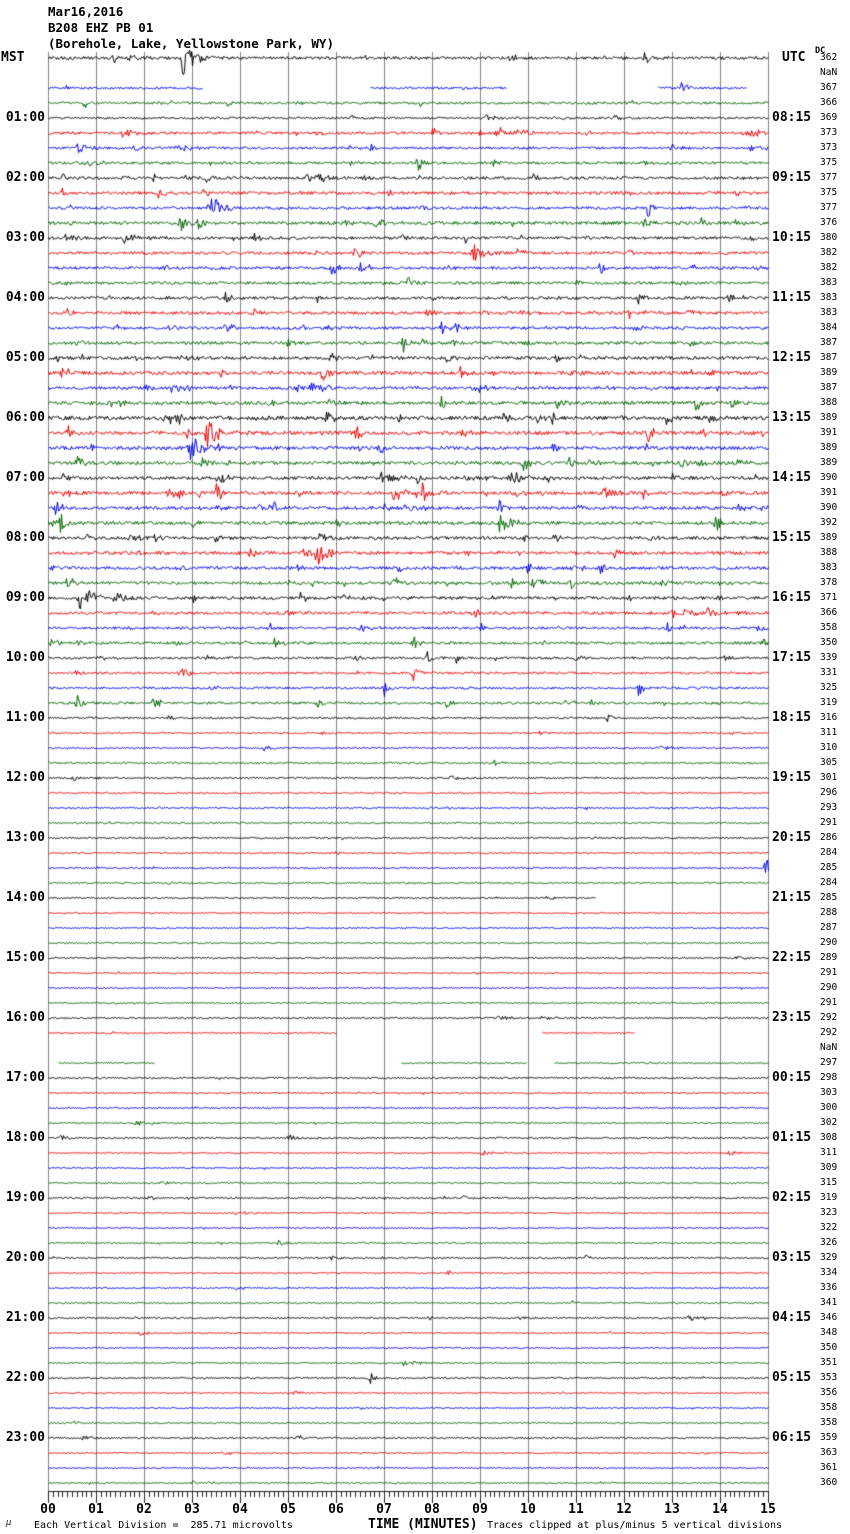 Image resolution: width=850 pixels, height=1534 pixels. Describe the element at coordinates (792, 957) in the screenshot. I see `utc-label: 22:15` at that location.